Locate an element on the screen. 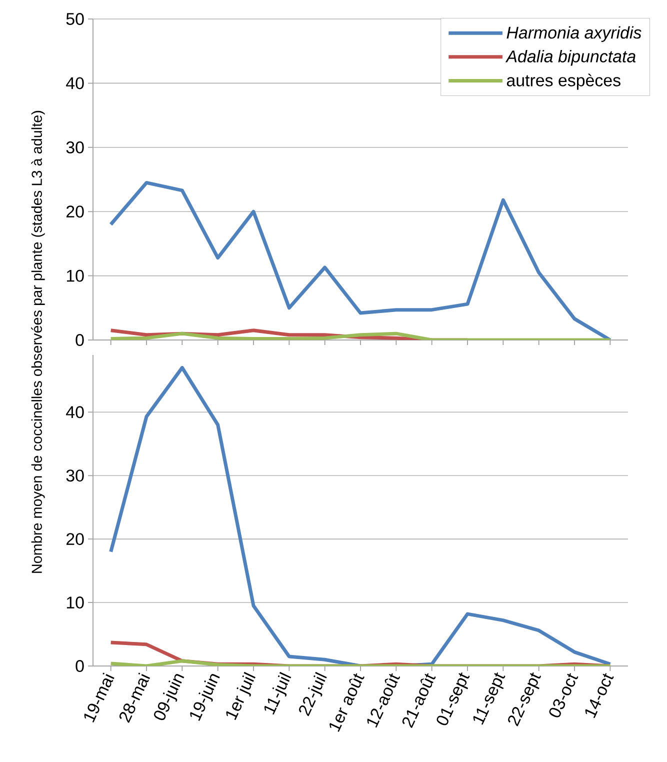 Image resolution: width=667 pixels, height=762 pixels. legend-label: Adalia bipunctata is located at coordinates (570, 58).